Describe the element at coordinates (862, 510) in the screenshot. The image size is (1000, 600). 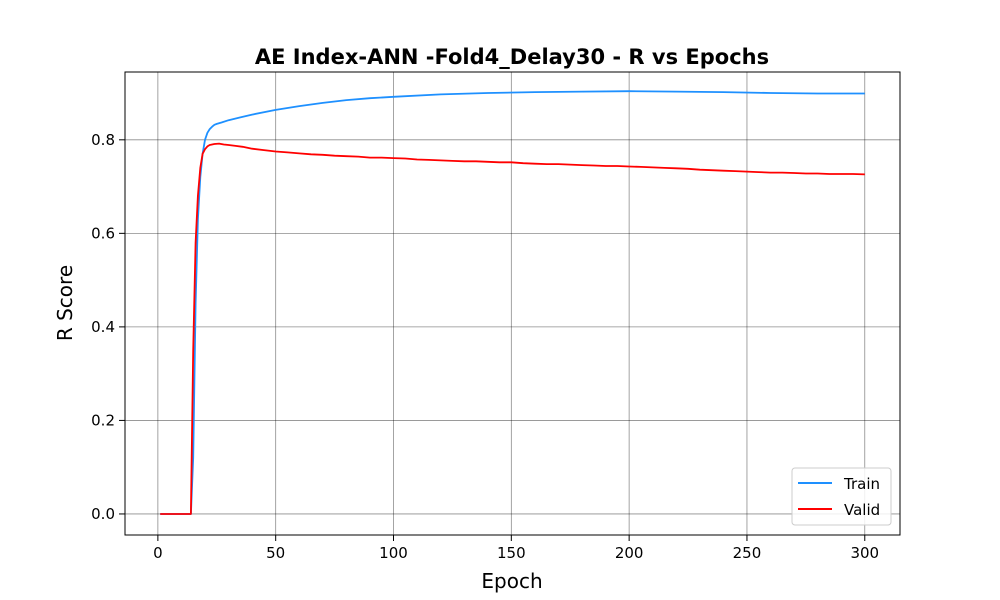
I see `legend-label-valid: Valid` at that location.